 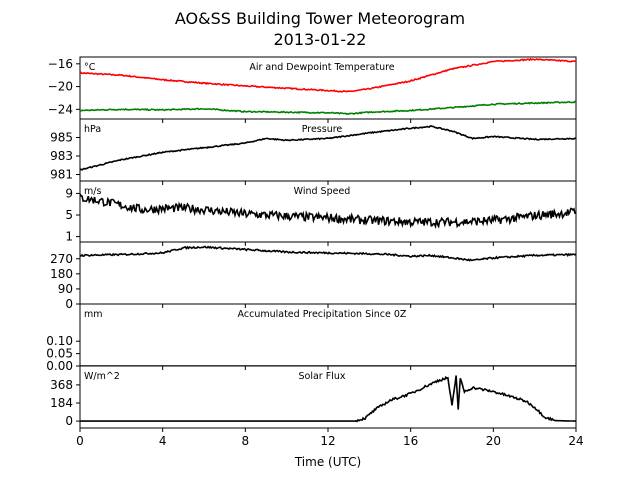 I want to click on panel-title: Solar Flux, so click(x=322, y=376).